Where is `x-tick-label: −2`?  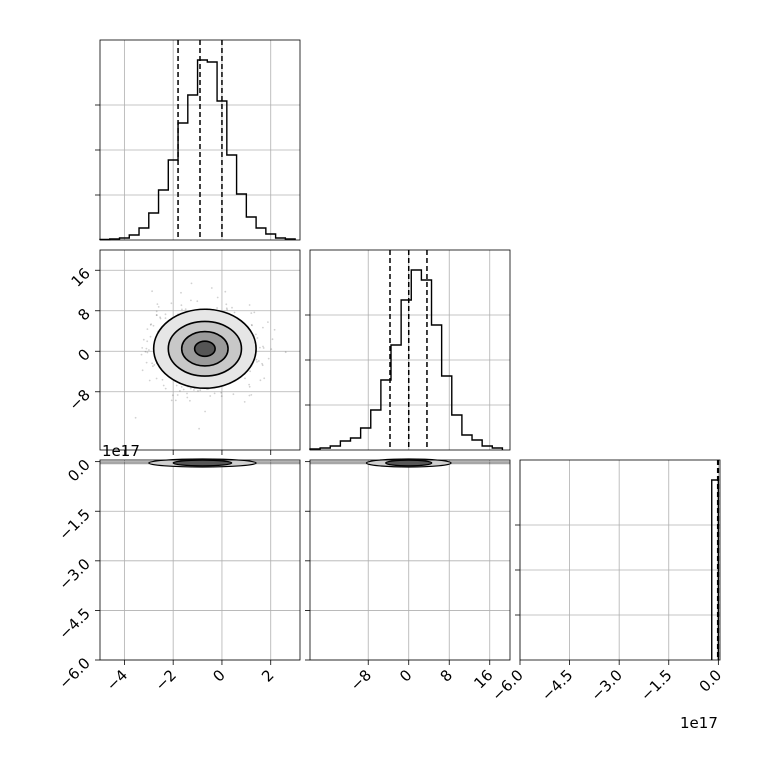
x-tick-label: −2 is located at coordinates (166, 680).